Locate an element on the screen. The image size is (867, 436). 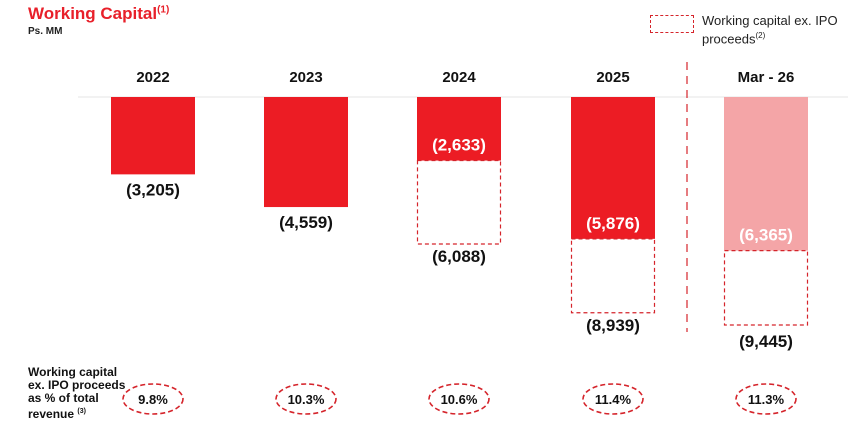
legend-dashed-swatch is located at coordinates (672, 24).